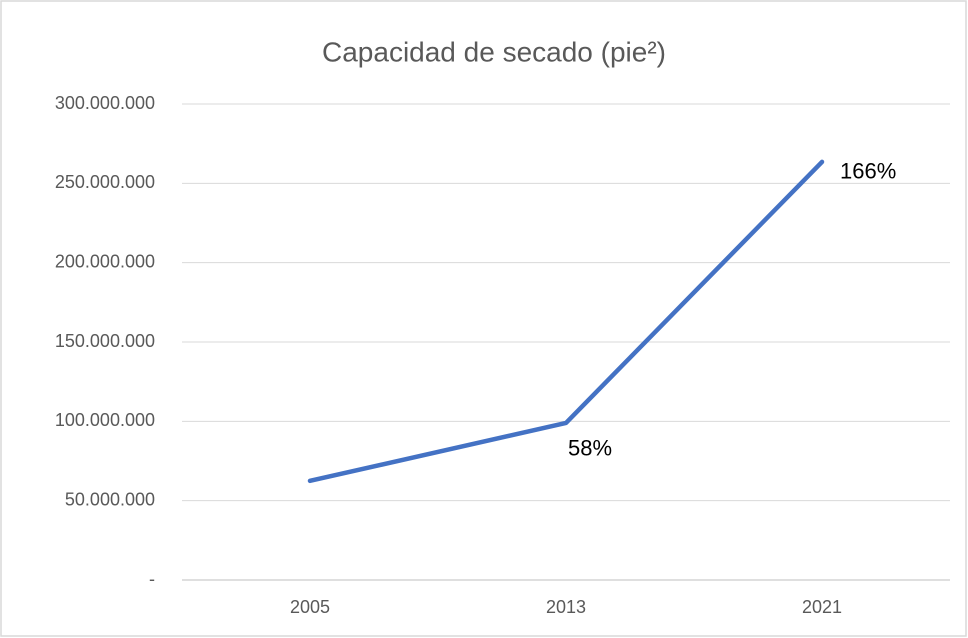 This screenshot has width=968, height=638. Describe the element at coordinates (110, 499) in the screenshot. I see `y-tick-label: 50.000.000` at that location.